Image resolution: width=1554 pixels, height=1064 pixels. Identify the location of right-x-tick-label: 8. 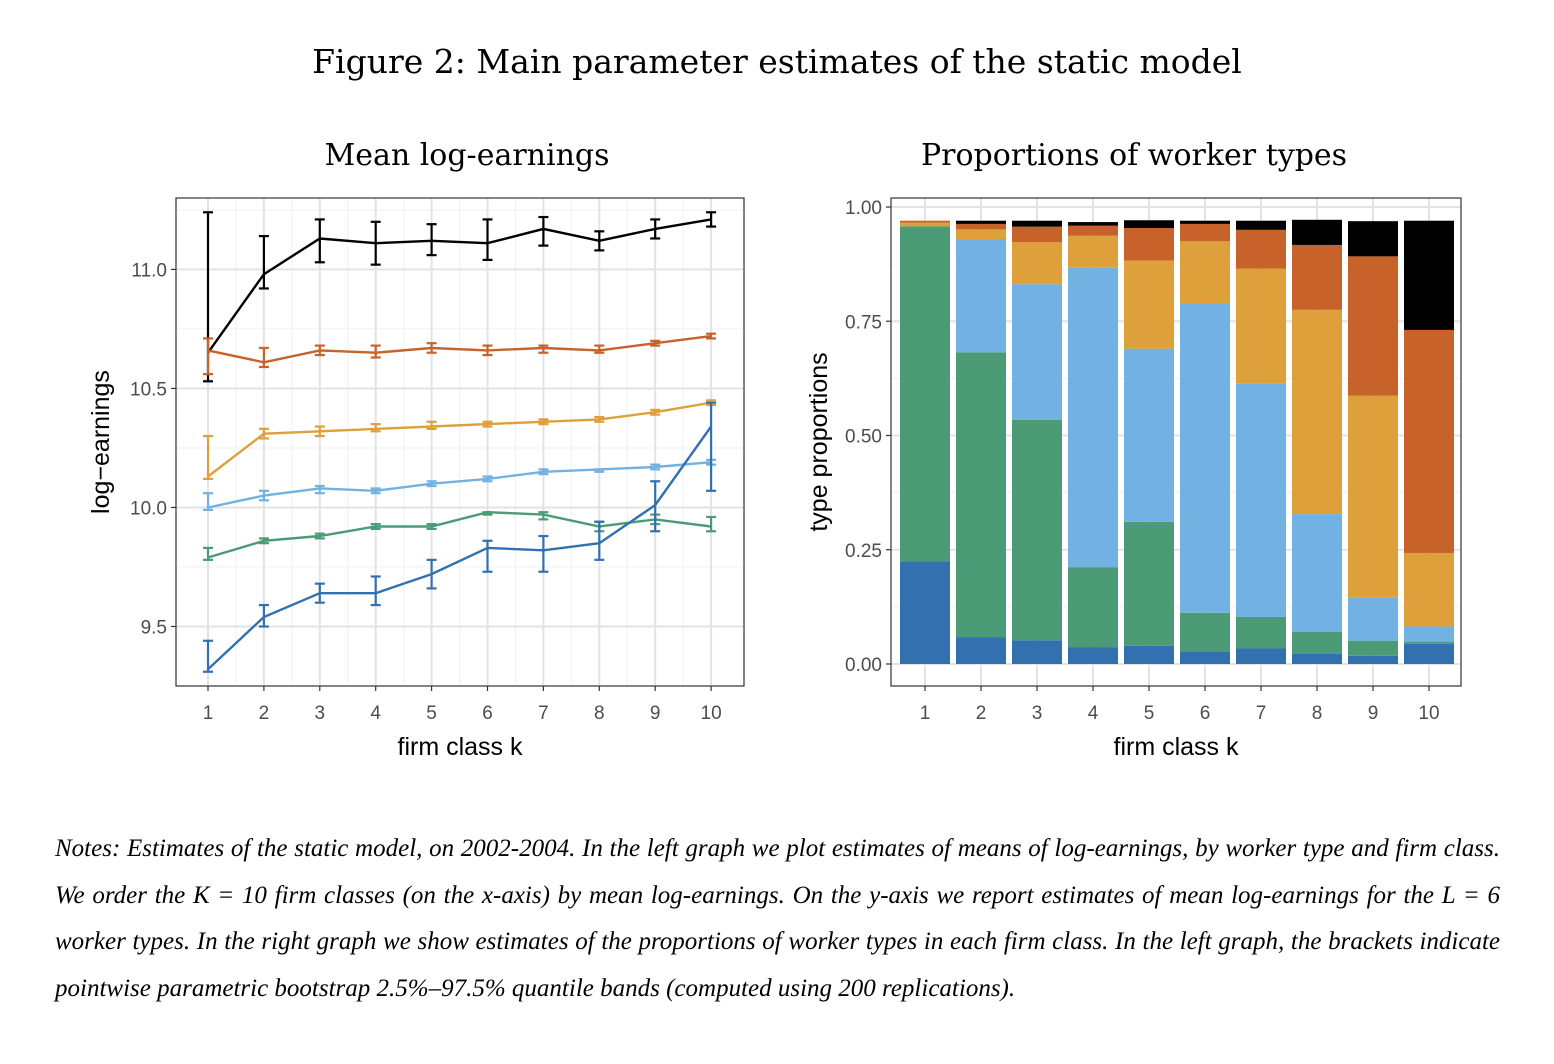
(1317, 713).